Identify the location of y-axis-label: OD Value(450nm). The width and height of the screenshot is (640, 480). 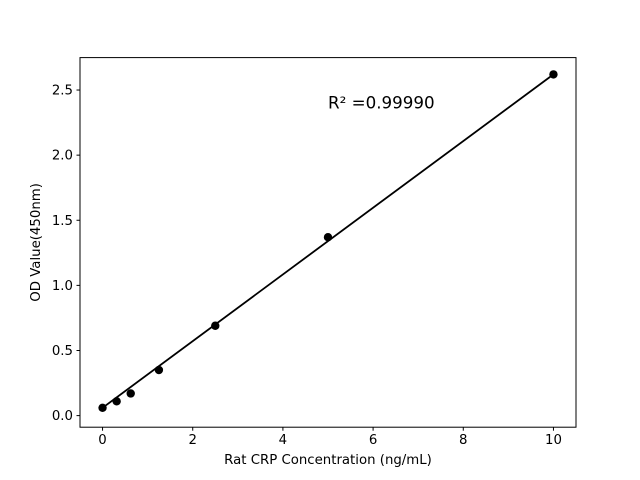
(36, 242).